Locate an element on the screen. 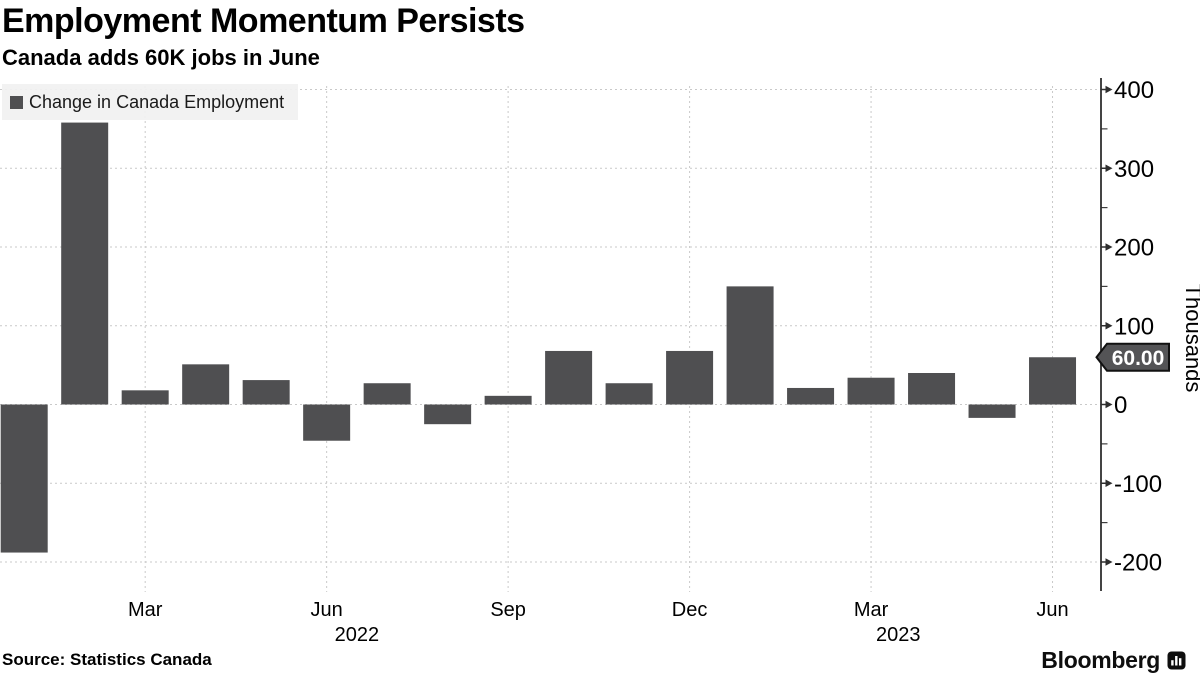 This screenshot has height=675, width=1200. bar-jun-2023 is located at coordinates (1053, 381).